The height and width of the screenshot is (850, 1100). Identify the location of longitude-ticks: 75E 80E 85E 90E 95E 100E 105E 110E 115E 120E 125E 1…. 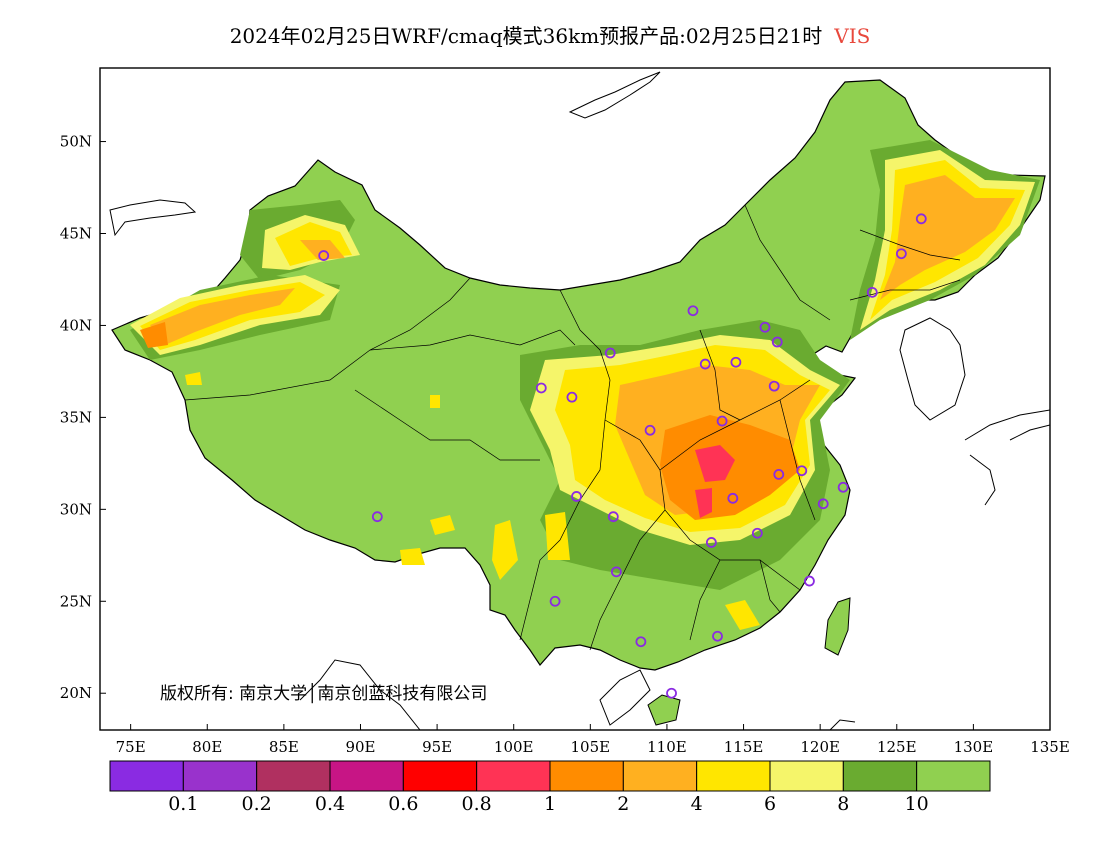
(593, 740).